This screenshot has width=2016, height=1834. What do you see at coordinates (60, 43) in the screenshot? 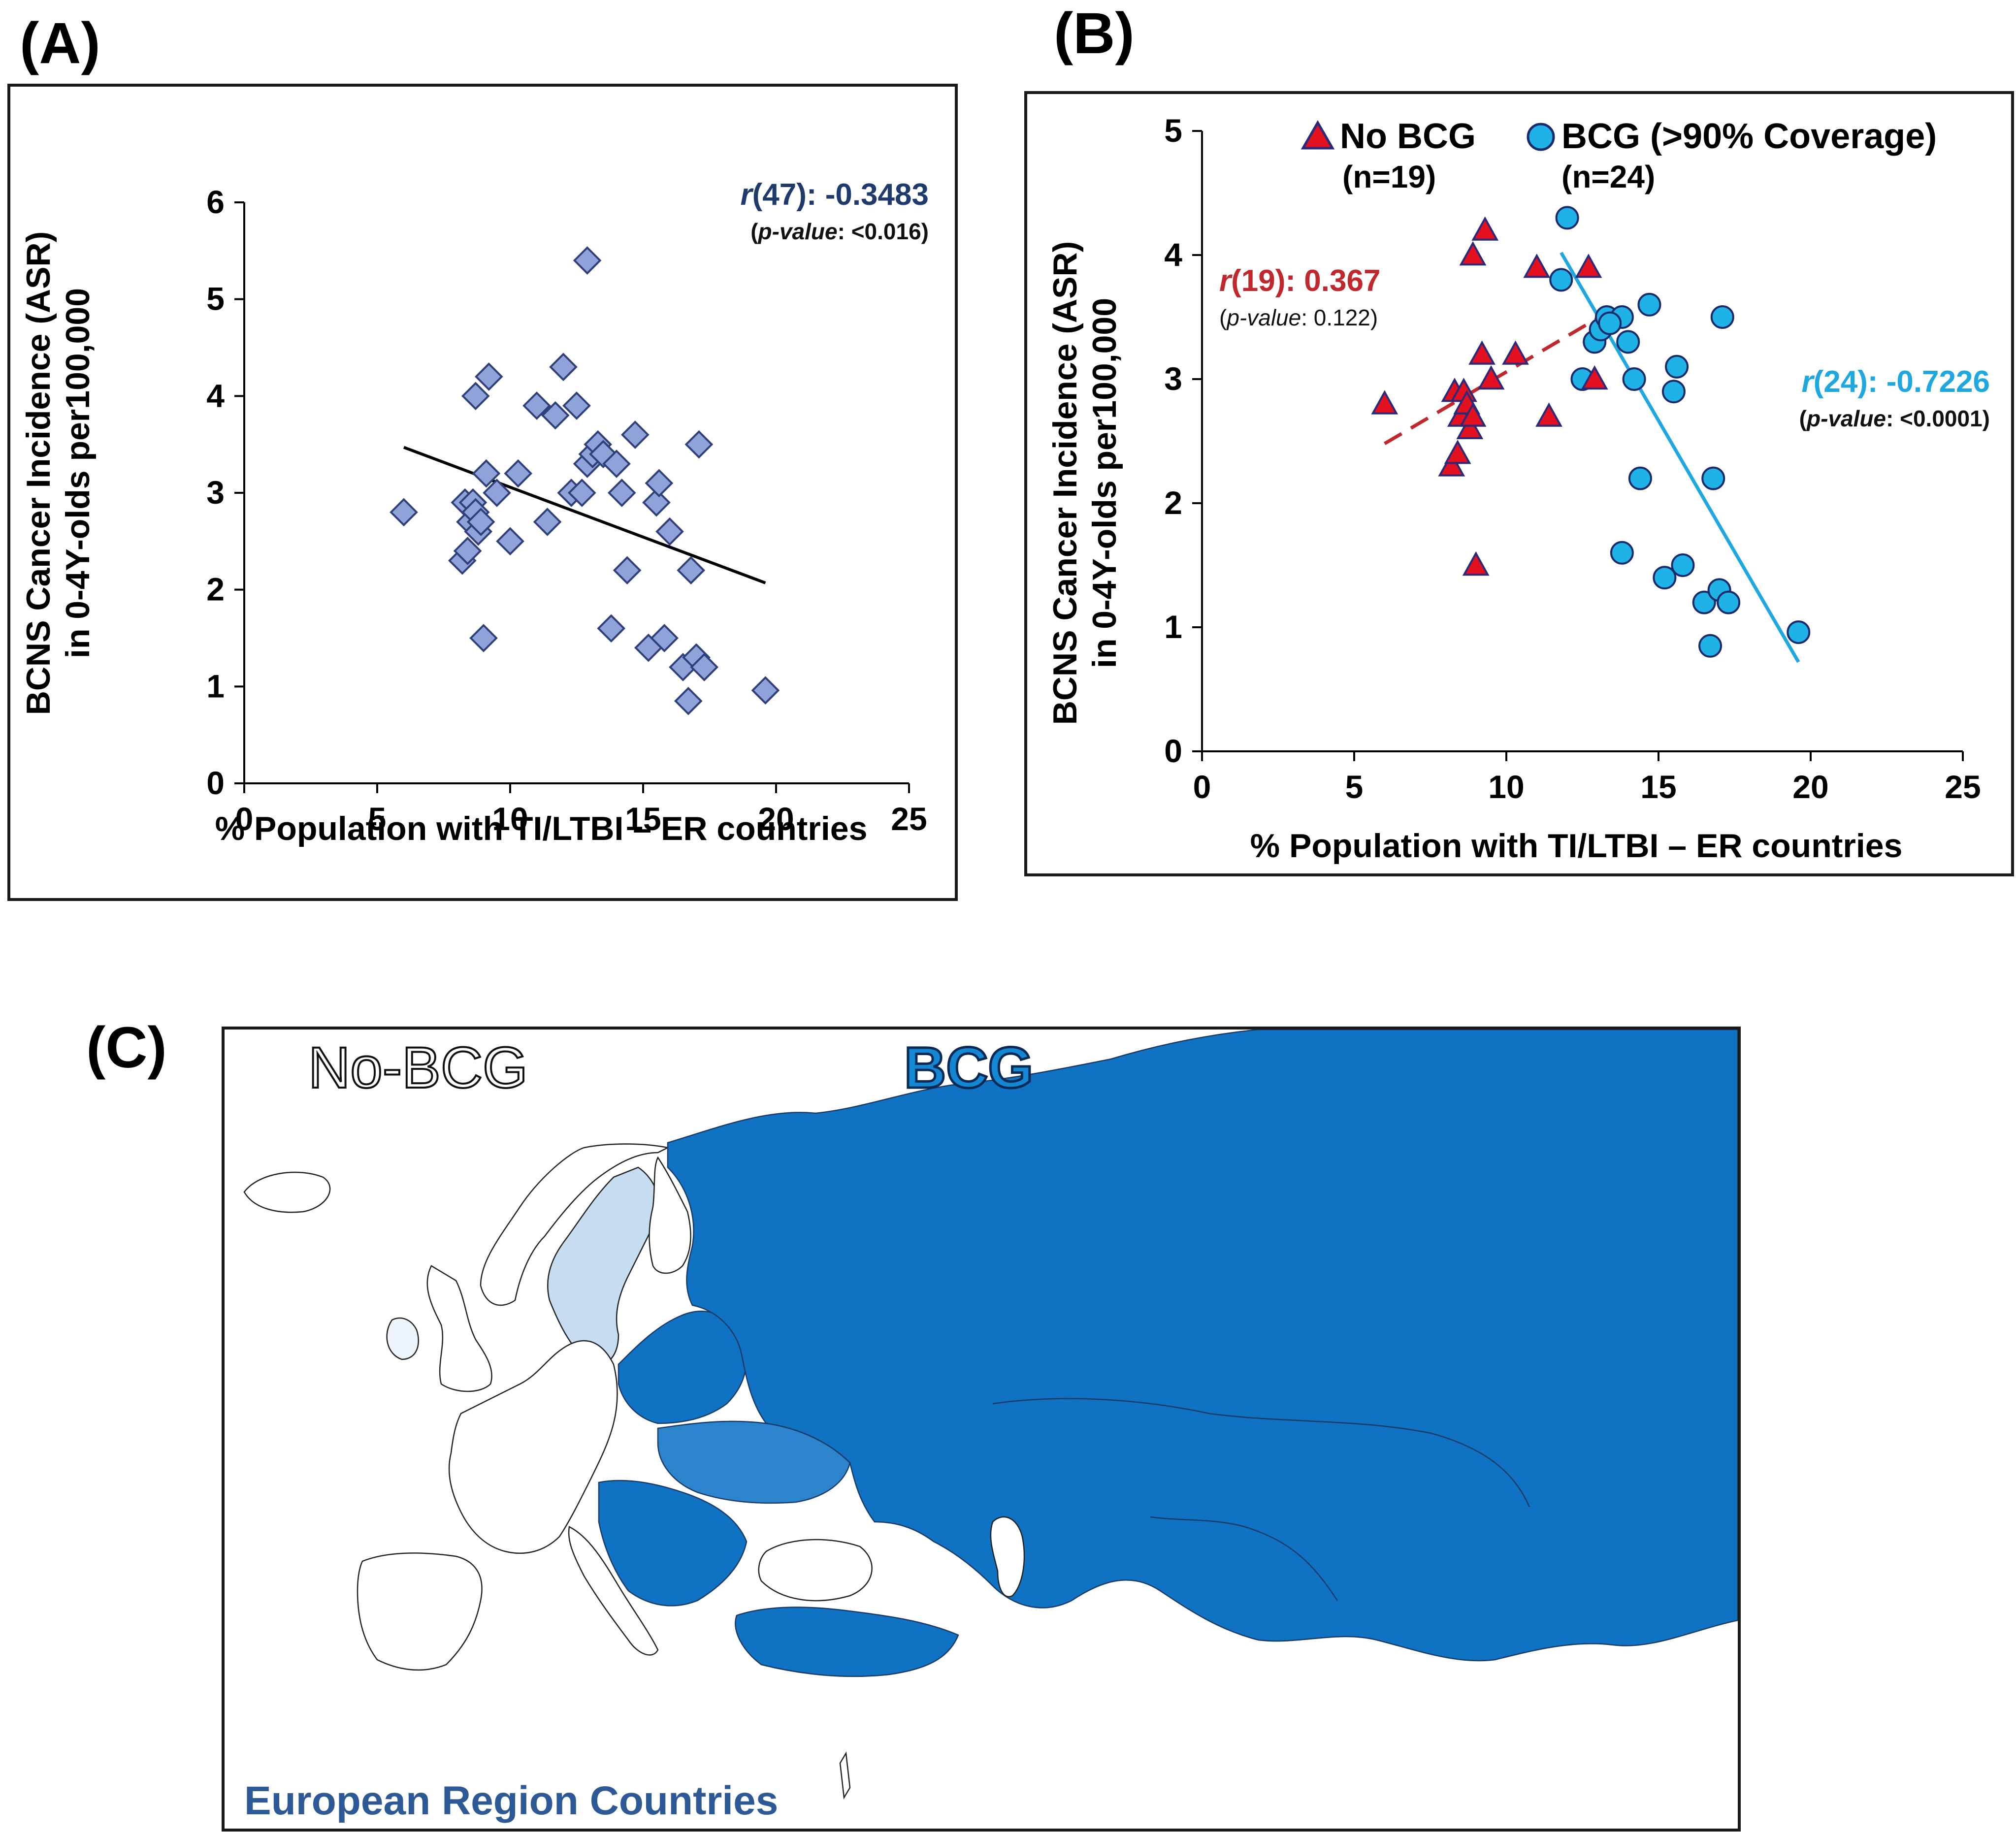
I see `panel-a-label: (A)` at bounding box center [60, 43].